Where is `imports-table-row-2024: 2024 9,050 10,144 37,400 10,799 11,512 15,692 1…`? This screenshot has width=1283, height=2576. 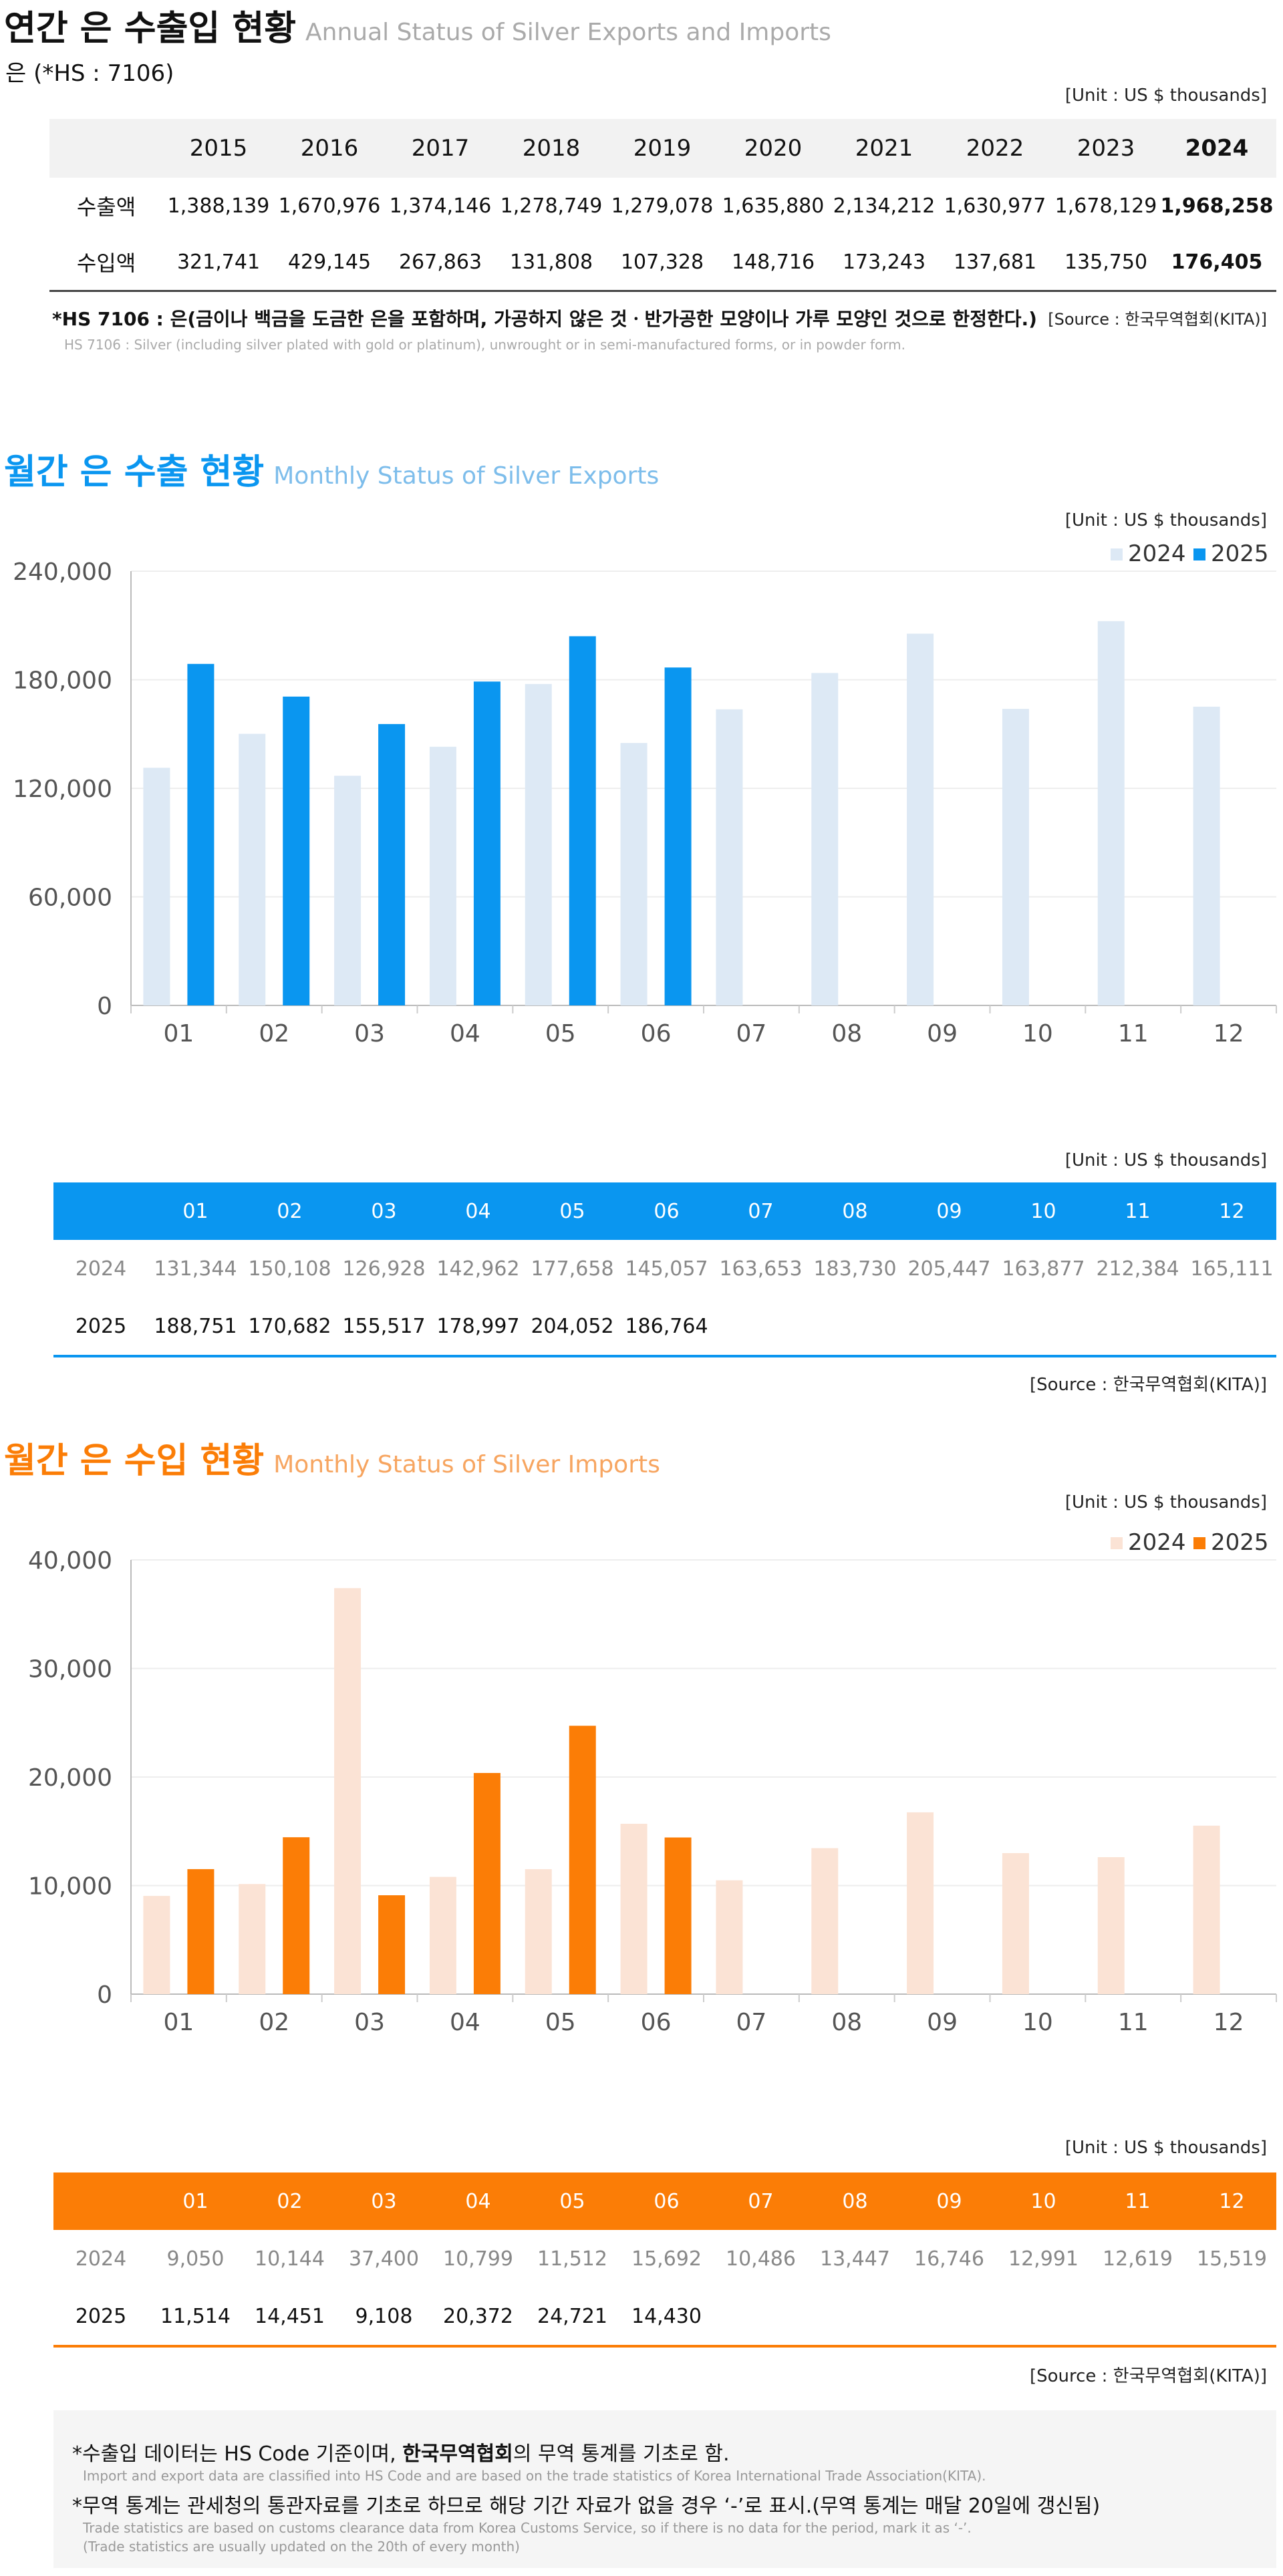 imports-table-row-2024: 2024 9,050 10,144 37,400 10,799 11,512 15,692 1… is located at coordinates (664, 2258).